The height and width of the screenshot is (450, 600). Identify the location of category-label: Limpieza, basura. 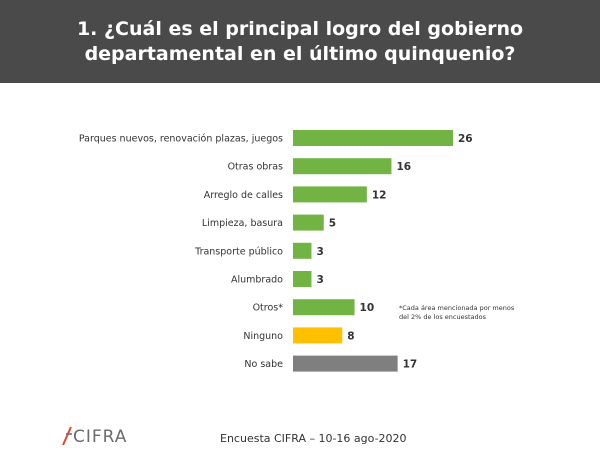
(242, 223).